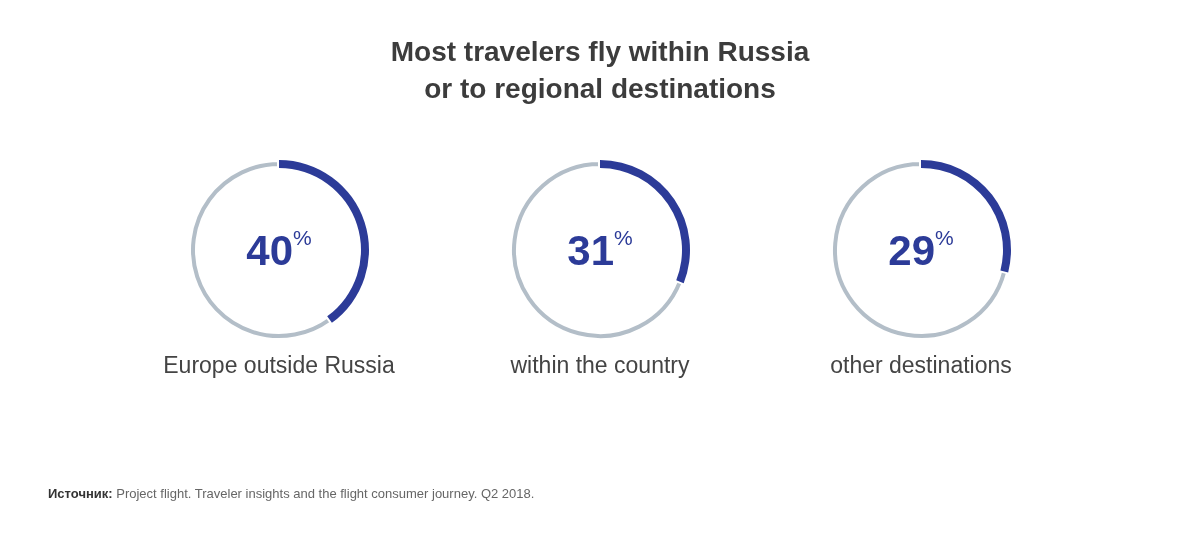 The width and height of the screenshot is (1200, 536). Describe the element at coordinates (291, 493) in the screenshot. I see `text: Источник: Project flight. Traveler insights and the flight consumer journey. Q2 2018.` at that location.